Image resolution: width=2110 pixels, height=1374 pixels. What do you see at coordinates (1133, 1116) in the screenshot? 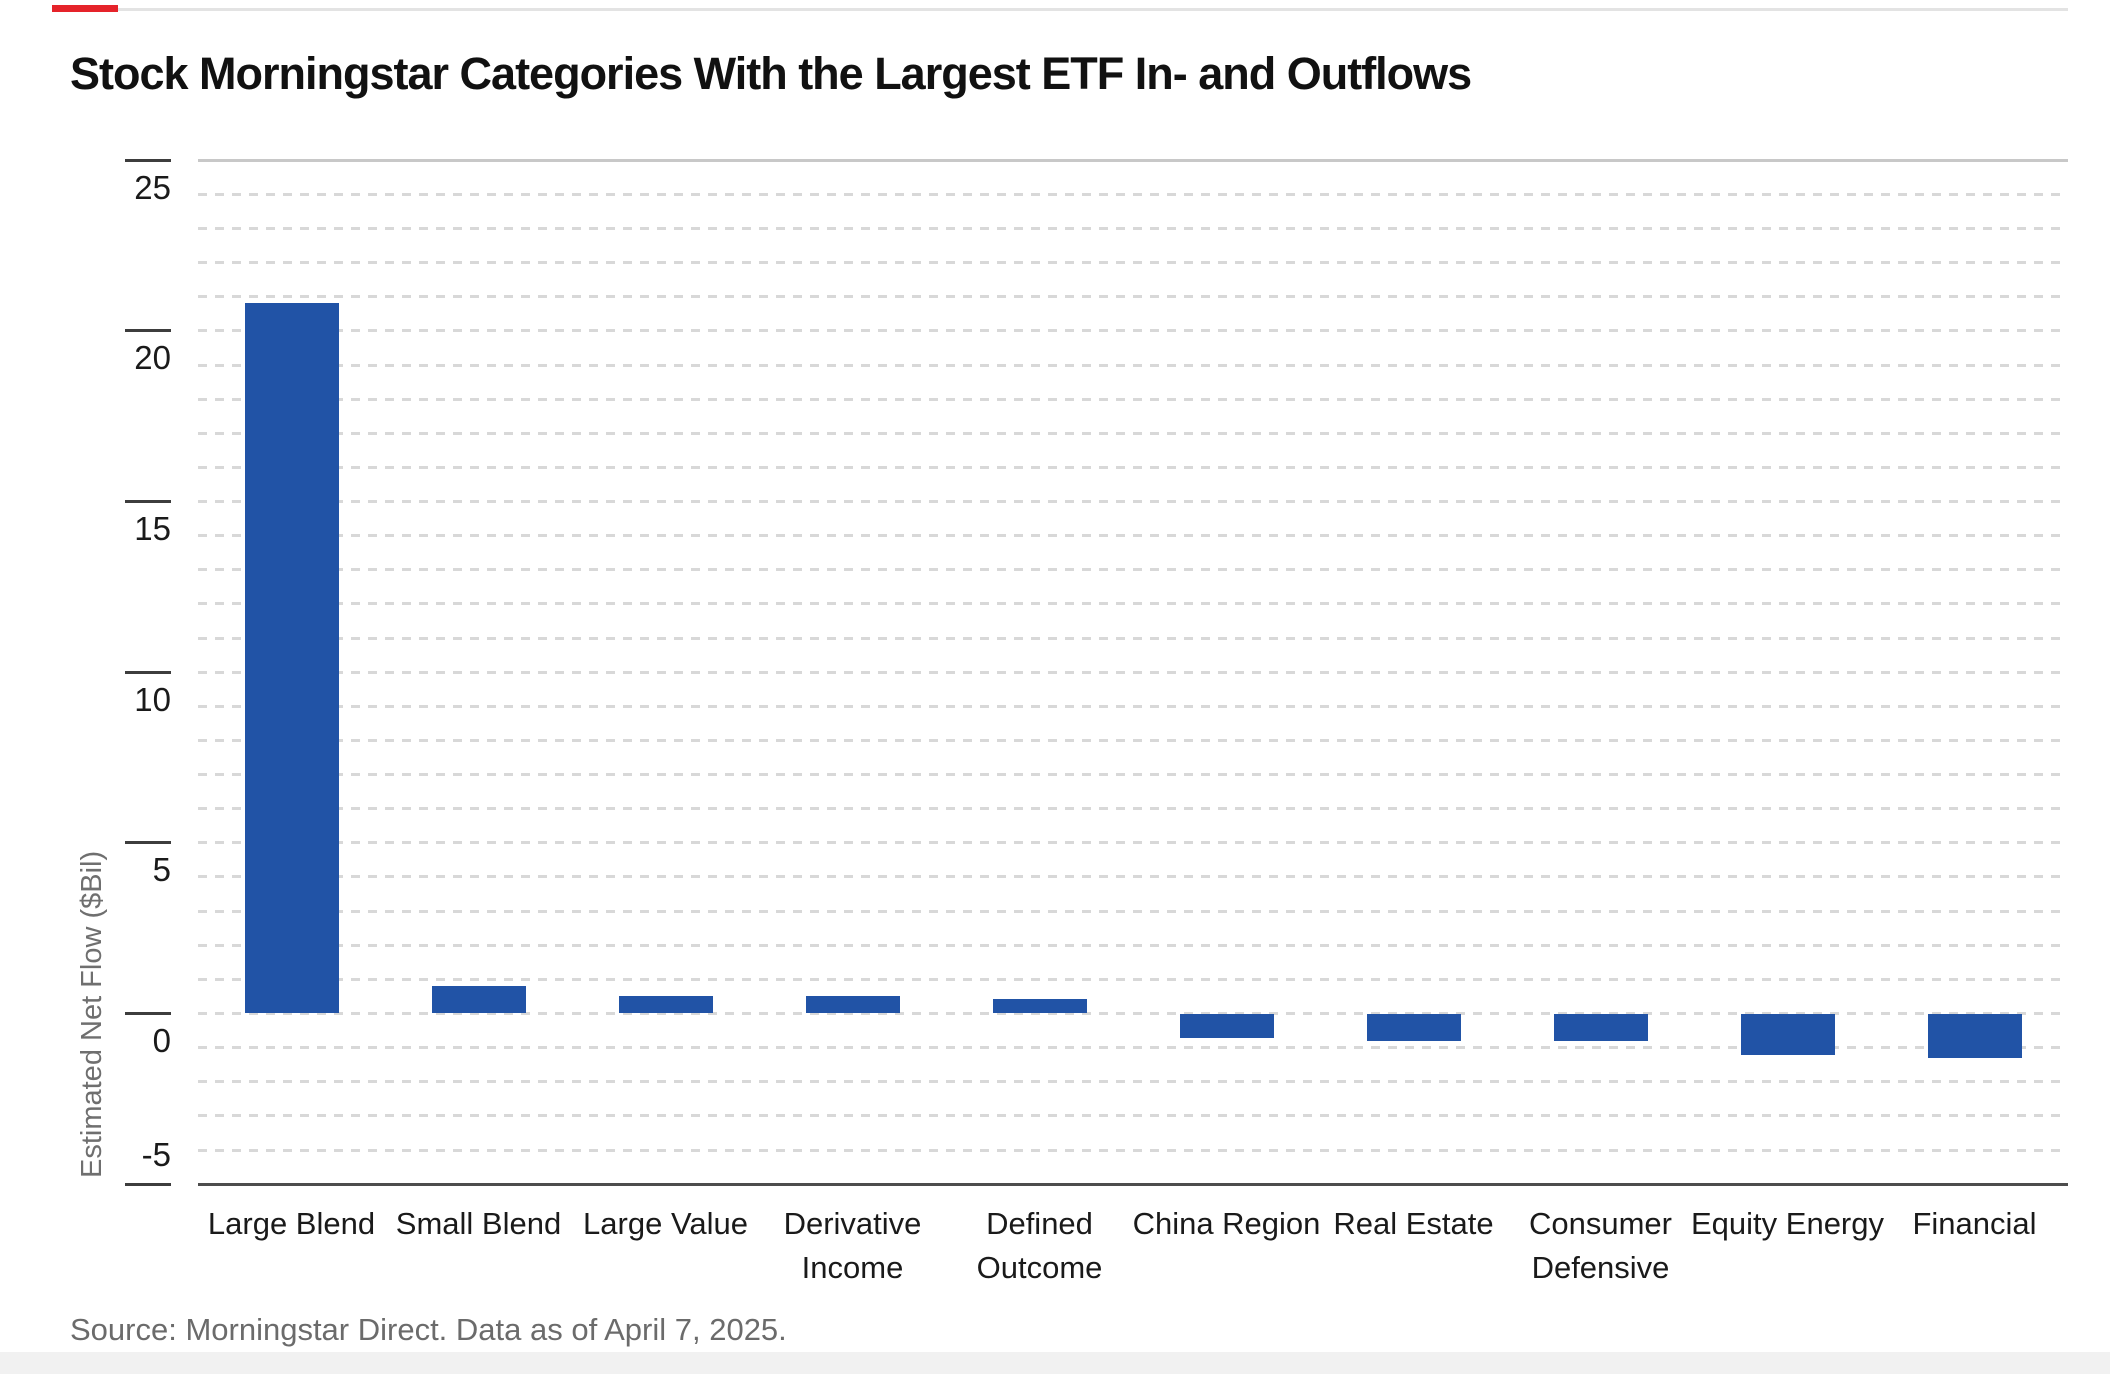
I see `y-gridline--3` at bounding box center [1133, 1116].